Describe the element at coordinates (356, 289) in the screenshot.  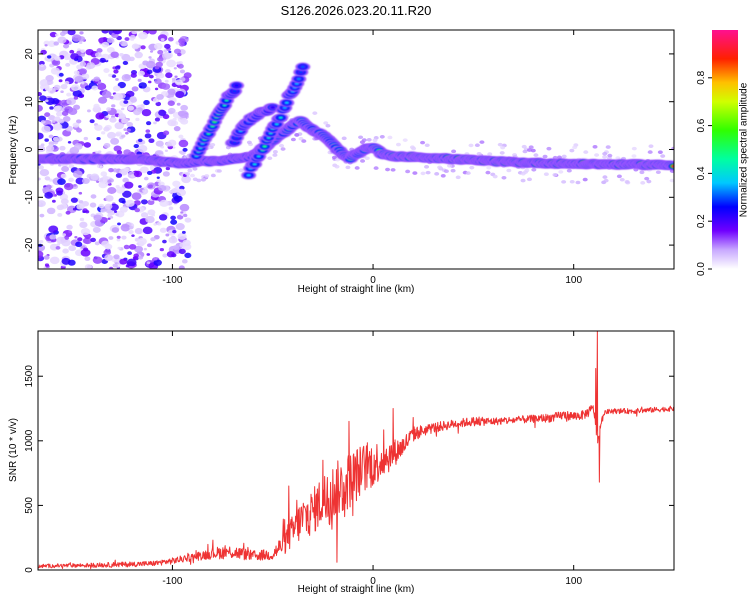
I see `spectrogram-x-axis-label: Height of straight line (km)` at that location.